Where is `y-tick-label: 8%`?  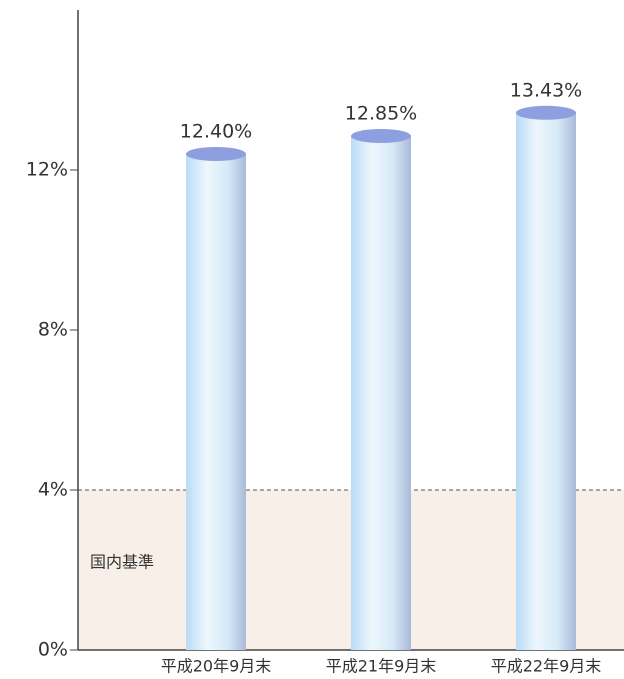 y-tick-label: 8% is located at coordinates (53, 330).